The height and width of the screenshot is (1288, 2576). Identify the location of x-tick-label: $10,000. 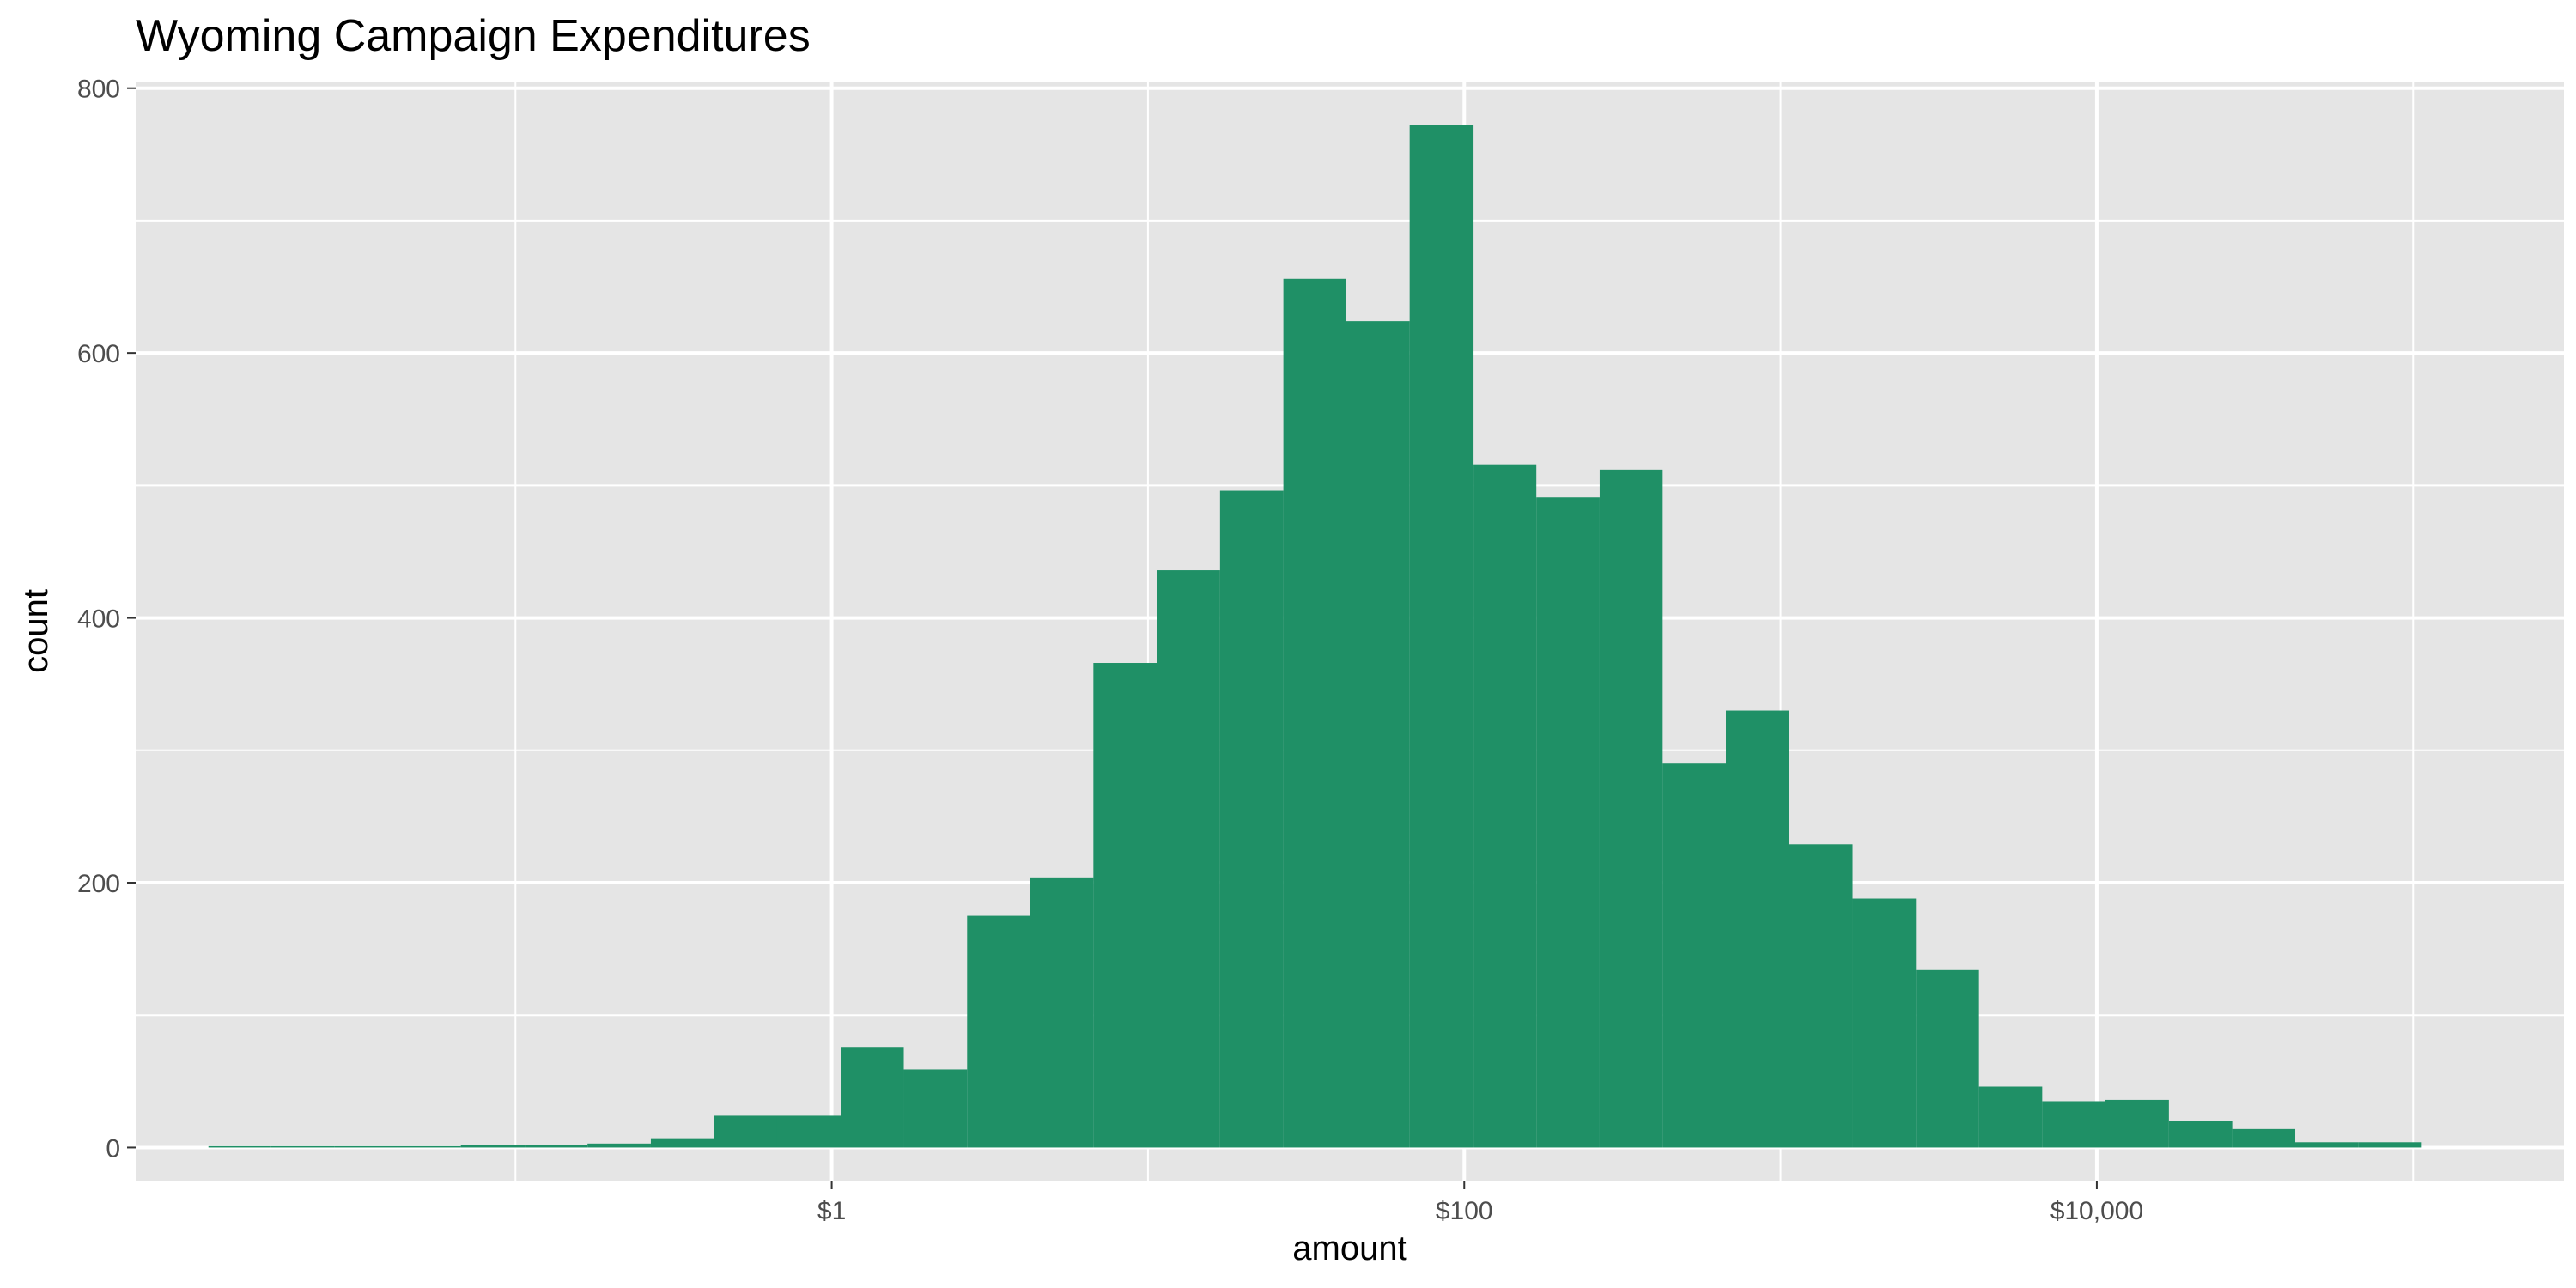
(2097, 1211).